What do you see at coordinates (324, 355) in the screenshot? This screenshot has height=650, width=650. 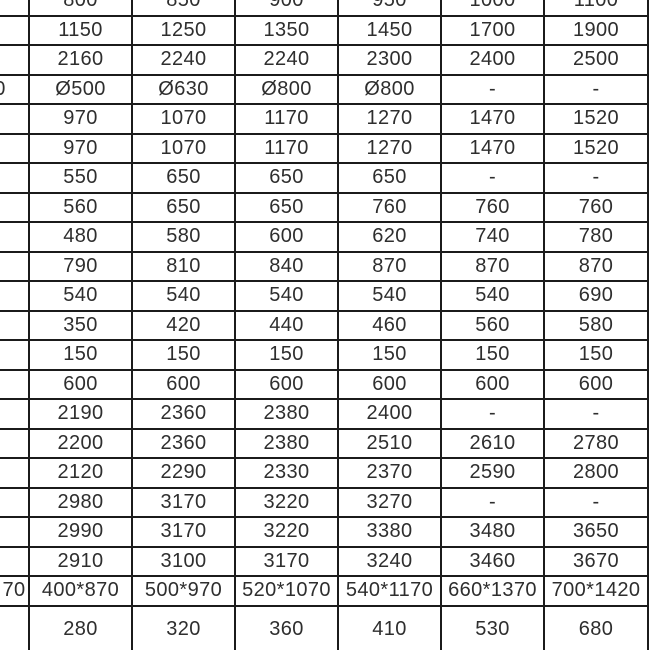 I see `table-row: 150 150 150 150 150 150` at bounding box center [324, 355].